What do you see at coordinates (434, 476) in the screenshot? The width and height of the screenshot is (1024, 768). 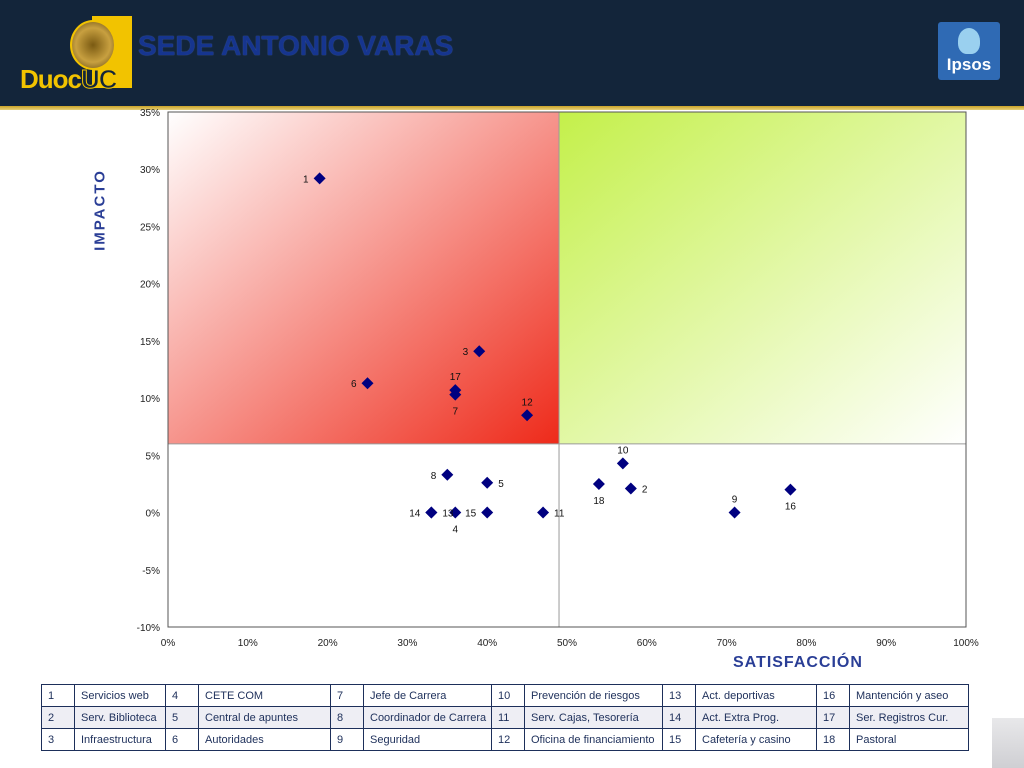 I see `data-label-8: 8` at bounding box center [434, 476].